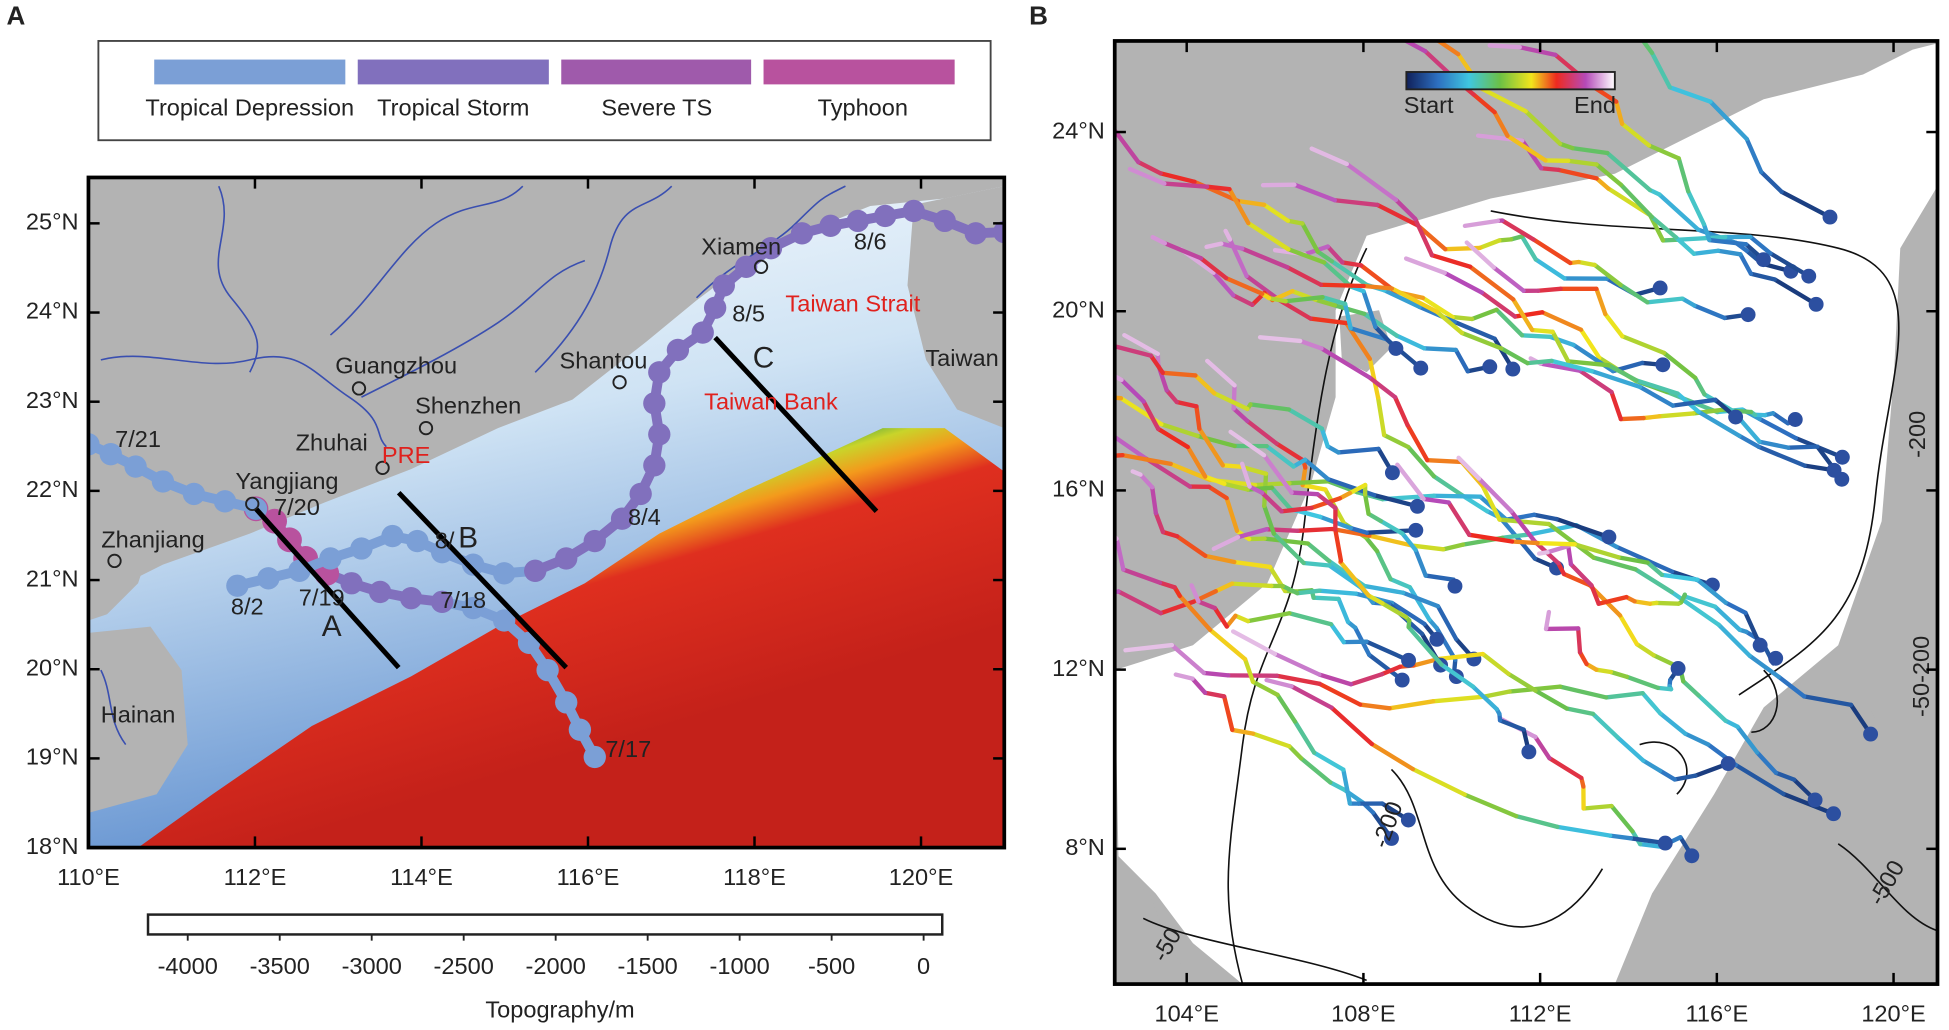 The image size is (1949, 1030). I want to click on date-label: 8/5, so click(748, 313).